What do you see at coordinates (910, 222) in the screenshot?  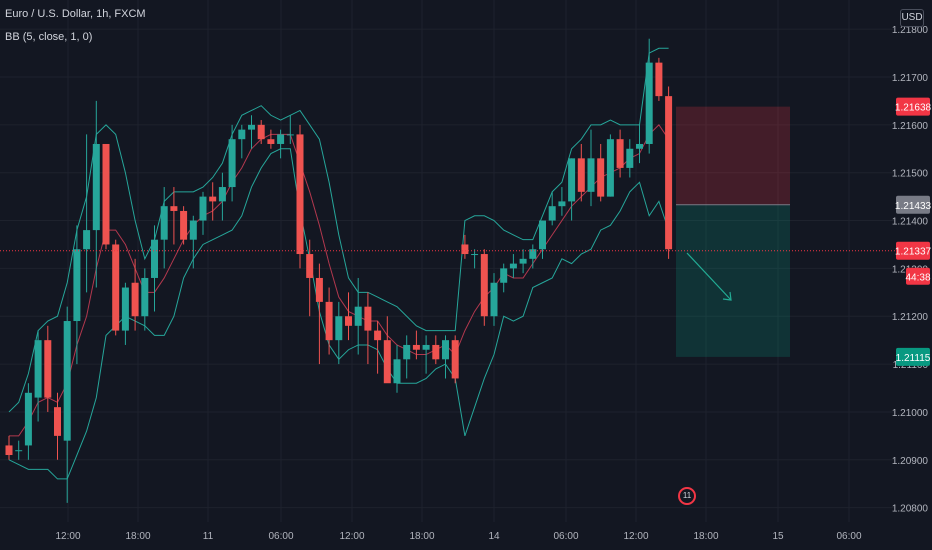 I see `price-tick-label: 1.21400` at bounding box center [910, 222].